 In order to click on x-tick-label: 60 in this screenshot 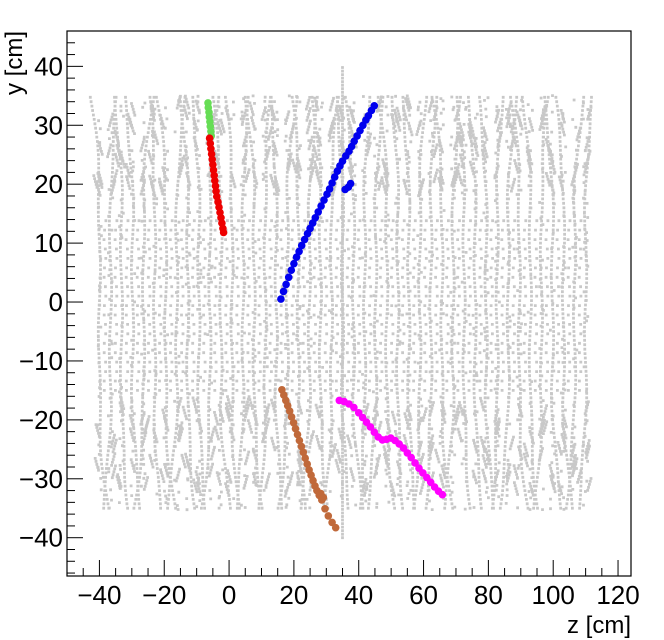, I will do `click(423, 595)`.